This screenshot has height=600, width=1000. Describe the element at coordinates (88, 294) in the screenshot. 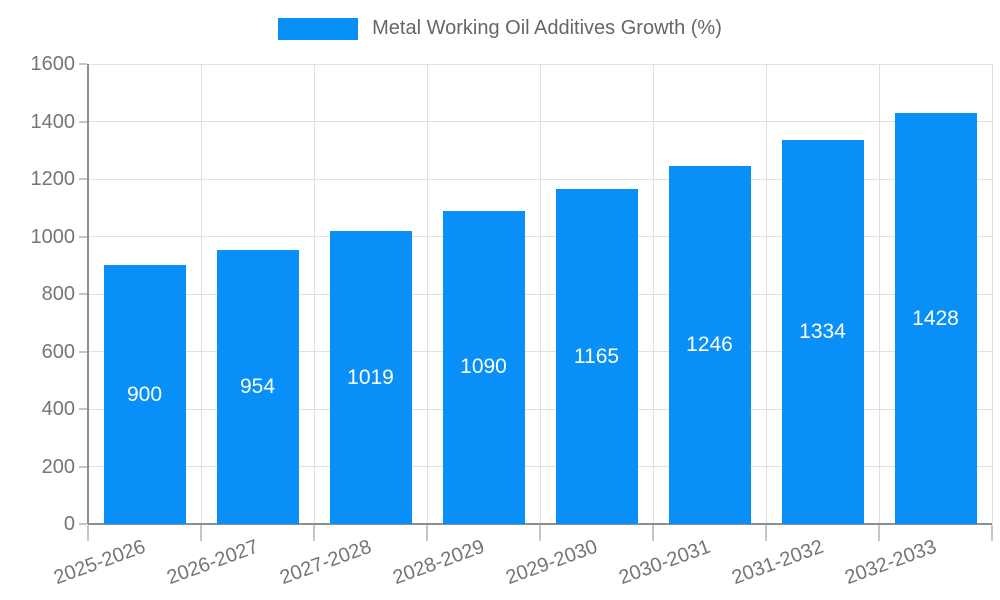

I see `y-axis-line` at that location.